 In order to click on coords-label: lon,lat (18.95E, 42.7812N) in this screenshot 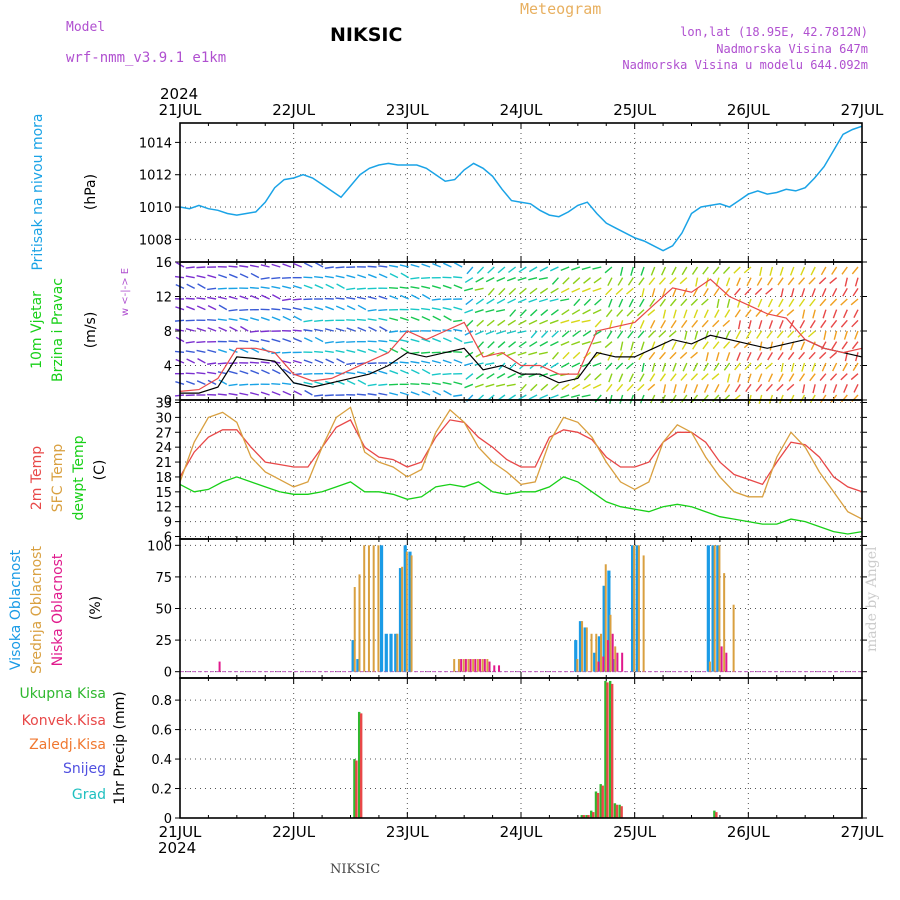, I will do `click(774, 32)`.